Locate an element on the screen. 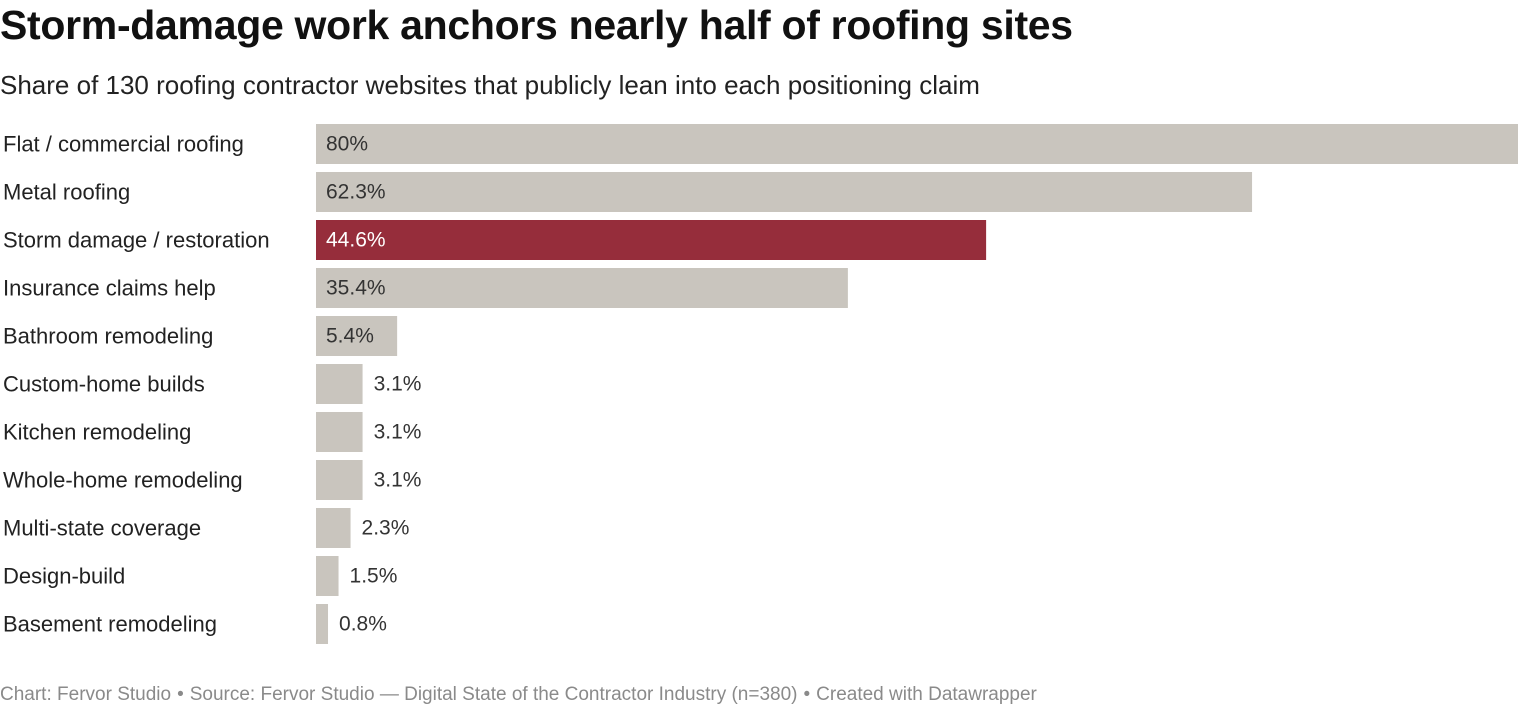 The width and height of the screenshot is (1520, 710). category-label: Whole-home remodeling is located at coordinates (123, 480).